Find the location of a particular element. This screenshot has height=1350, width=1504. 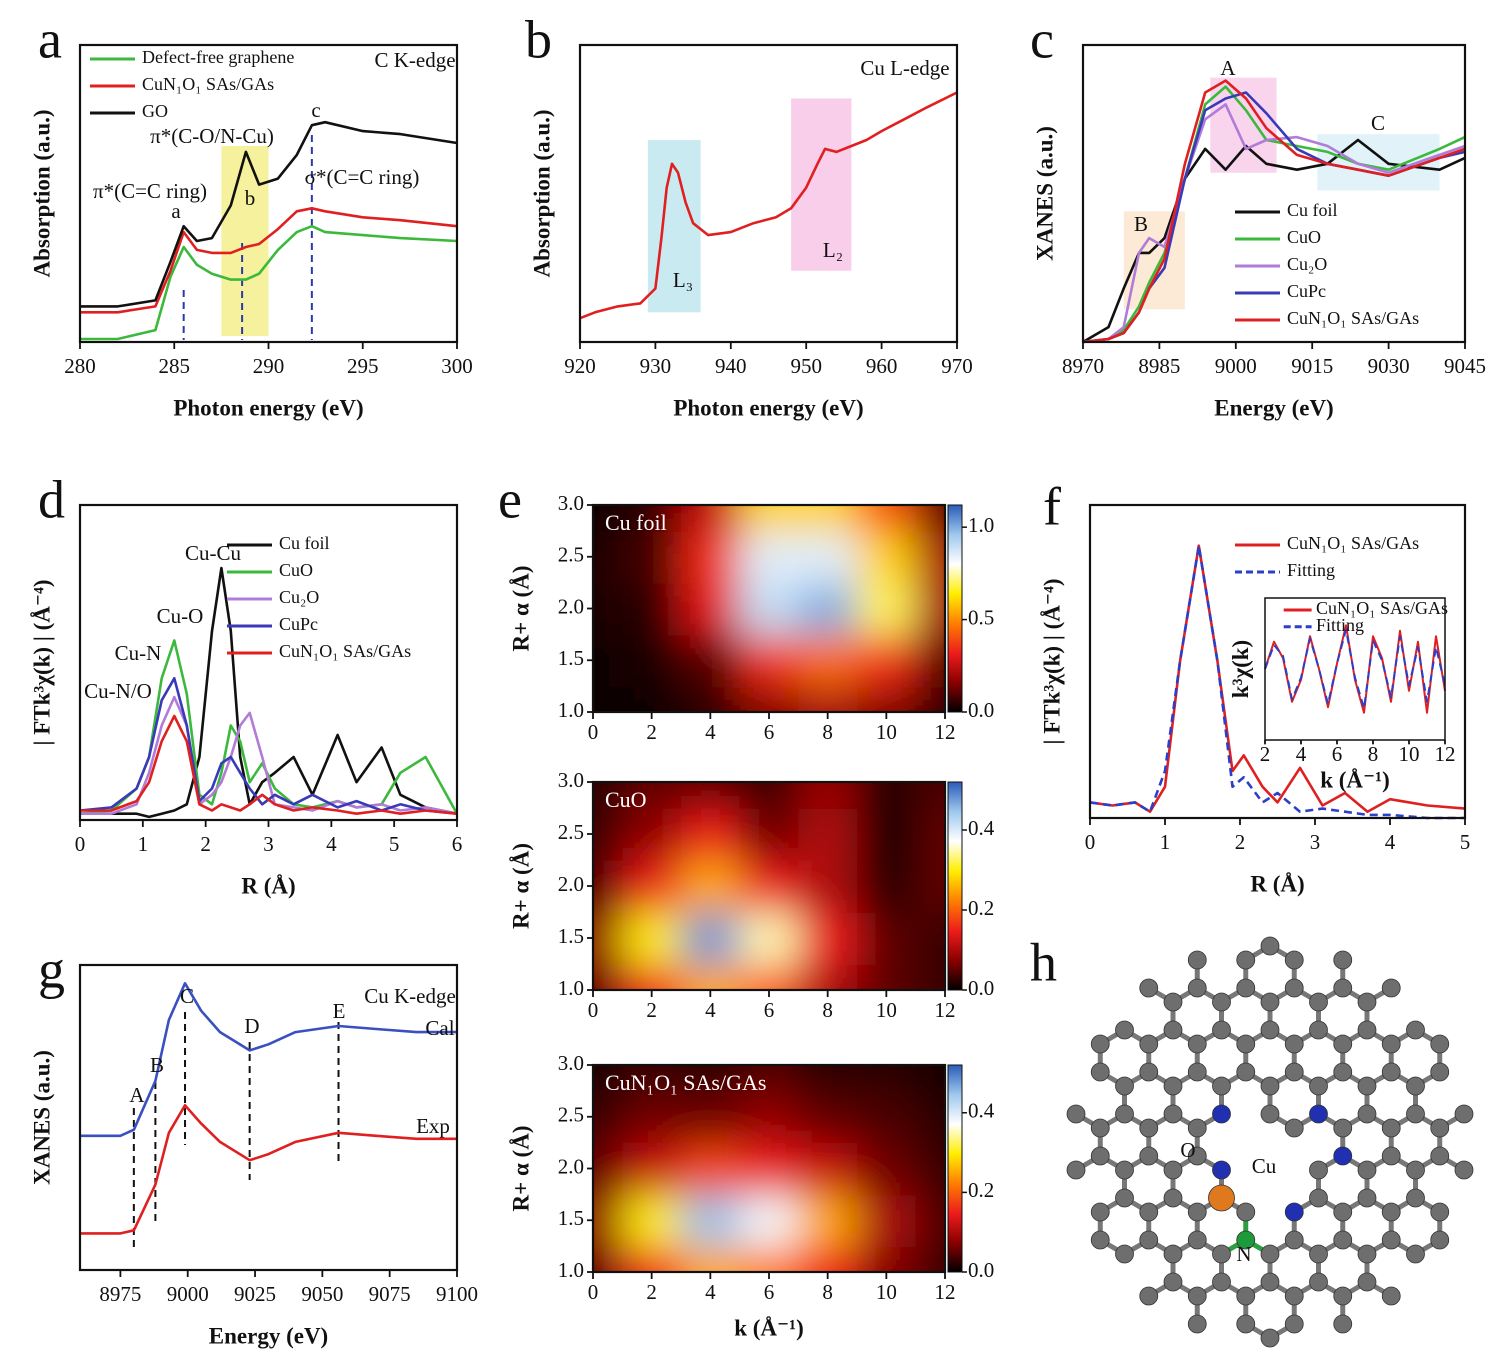

y-tick-label: 1.5 is located at coordinates (571, 658).